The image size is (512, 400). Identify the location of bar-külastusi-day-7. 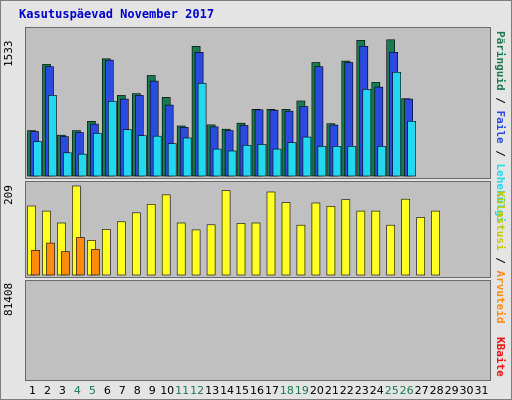
(121, 248).